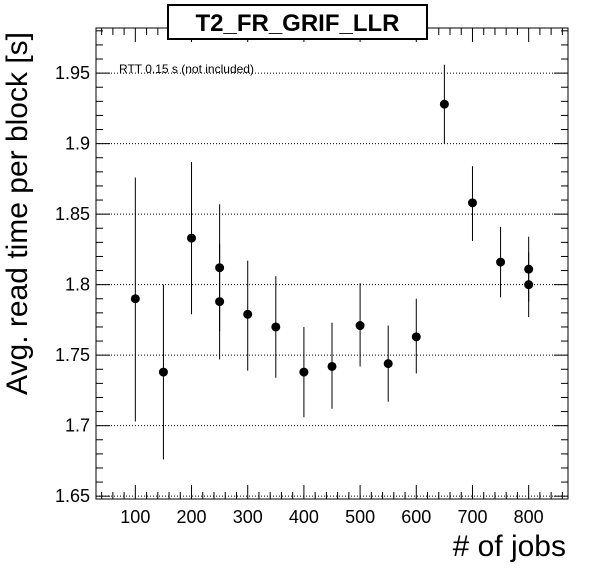 This screenshot has width=596, height=577. Describe the element at coordinates (360, 517) in the screenshot. I see `x-tick-label: 500` at that location.